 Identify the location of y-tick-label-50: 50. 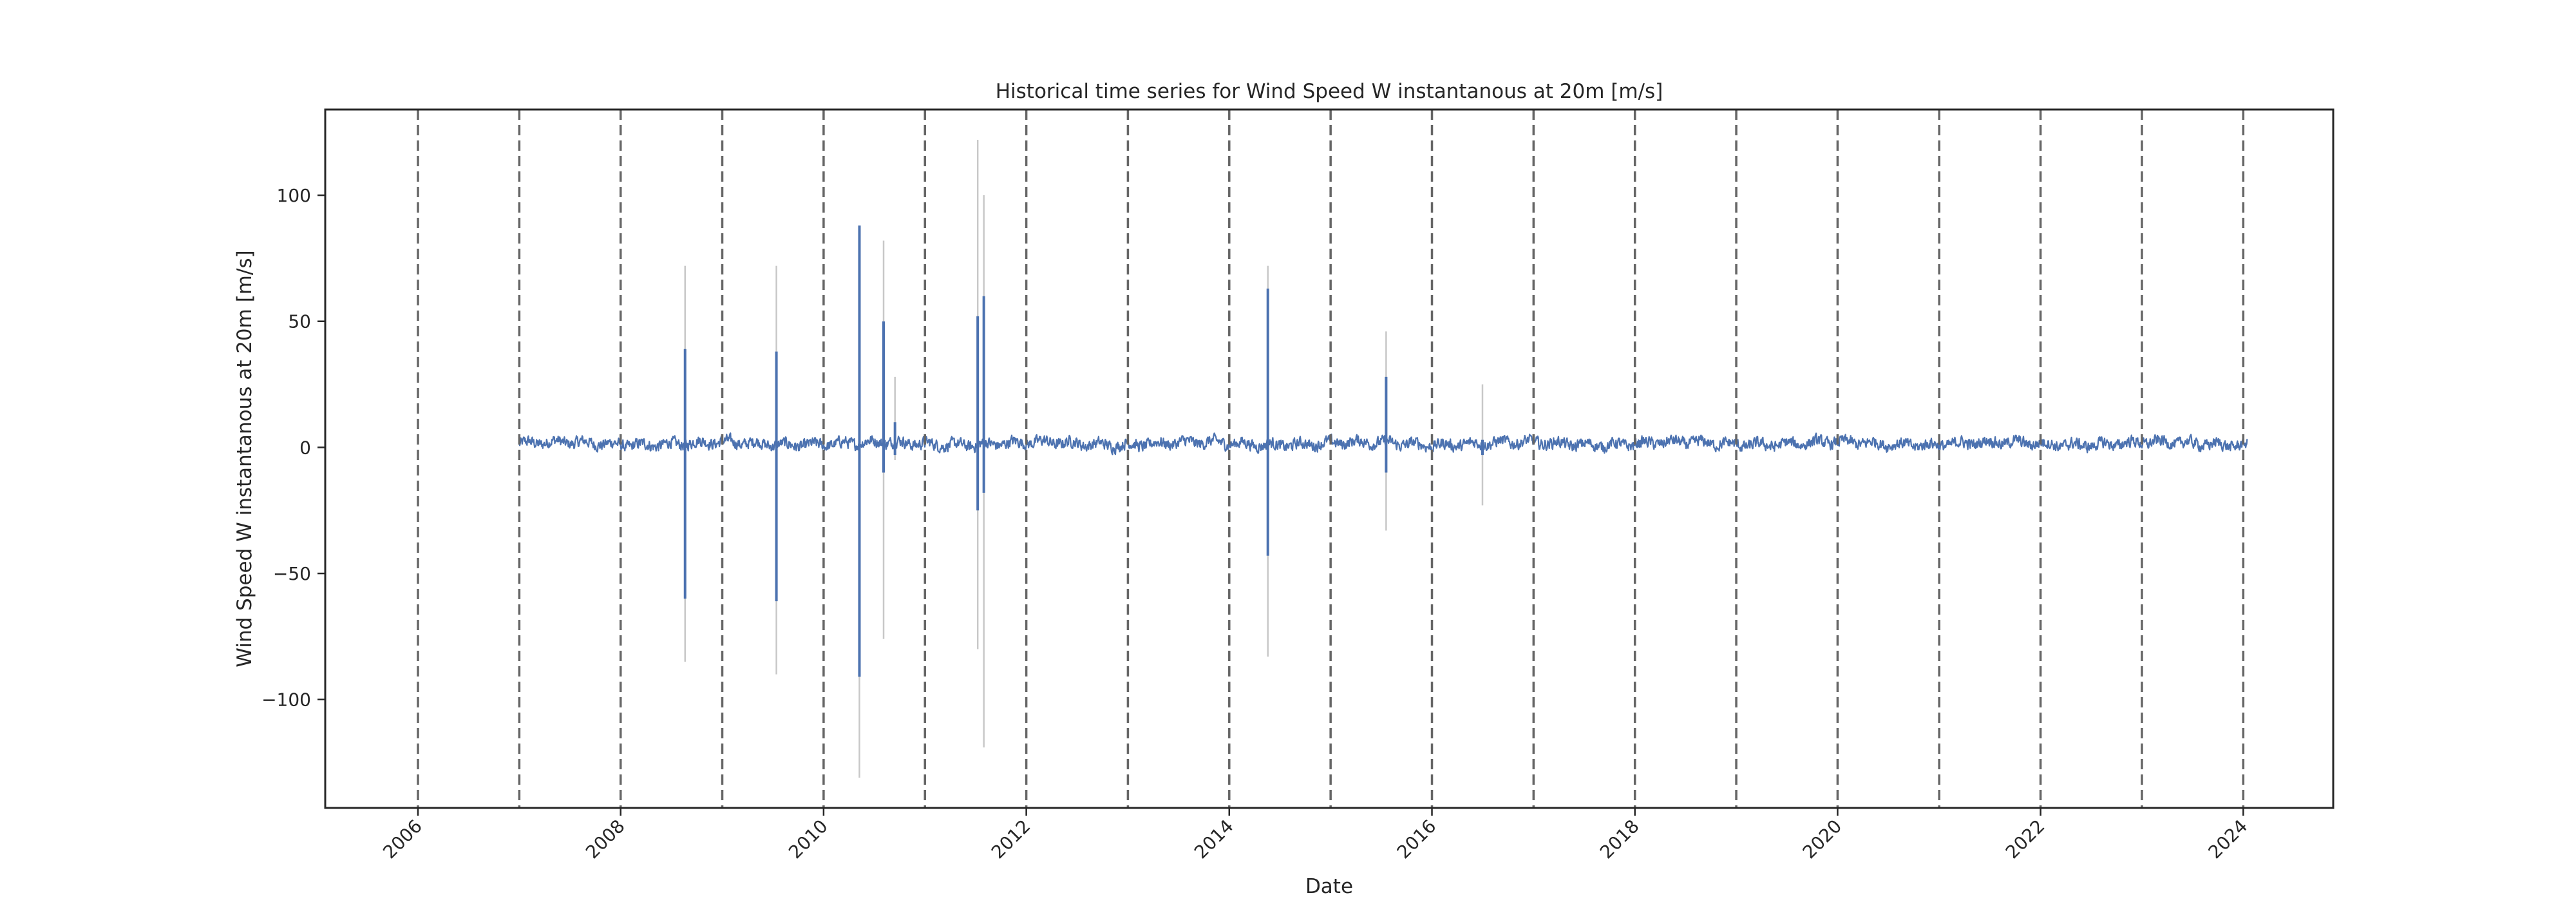
(299, 321).